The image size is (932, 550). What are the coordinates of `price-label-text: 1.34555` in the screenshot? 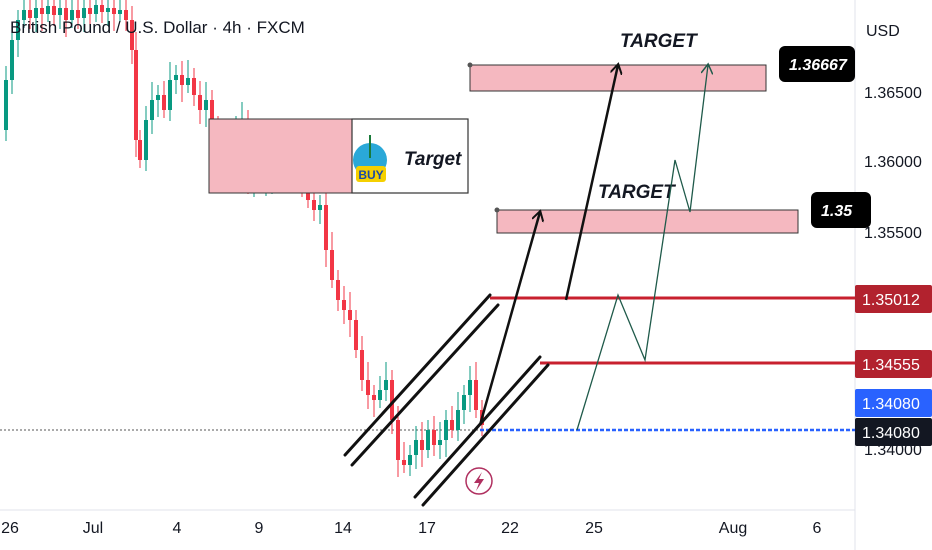 It's located at (891, 365).